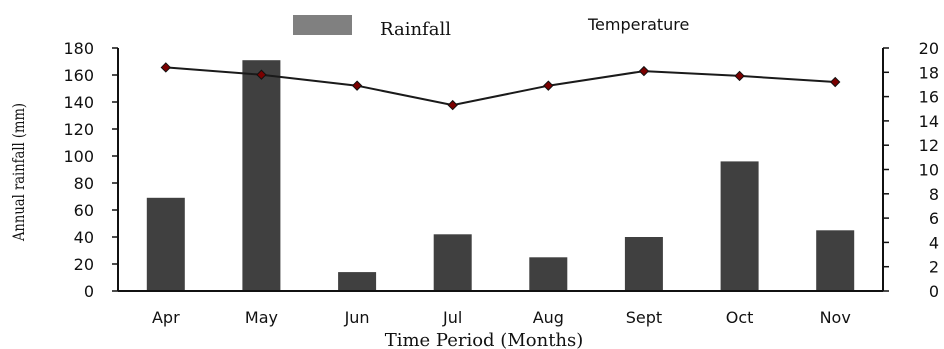 The image size is (944, 349). I want to click on x-tick-label: Jul, so click(452, 317).